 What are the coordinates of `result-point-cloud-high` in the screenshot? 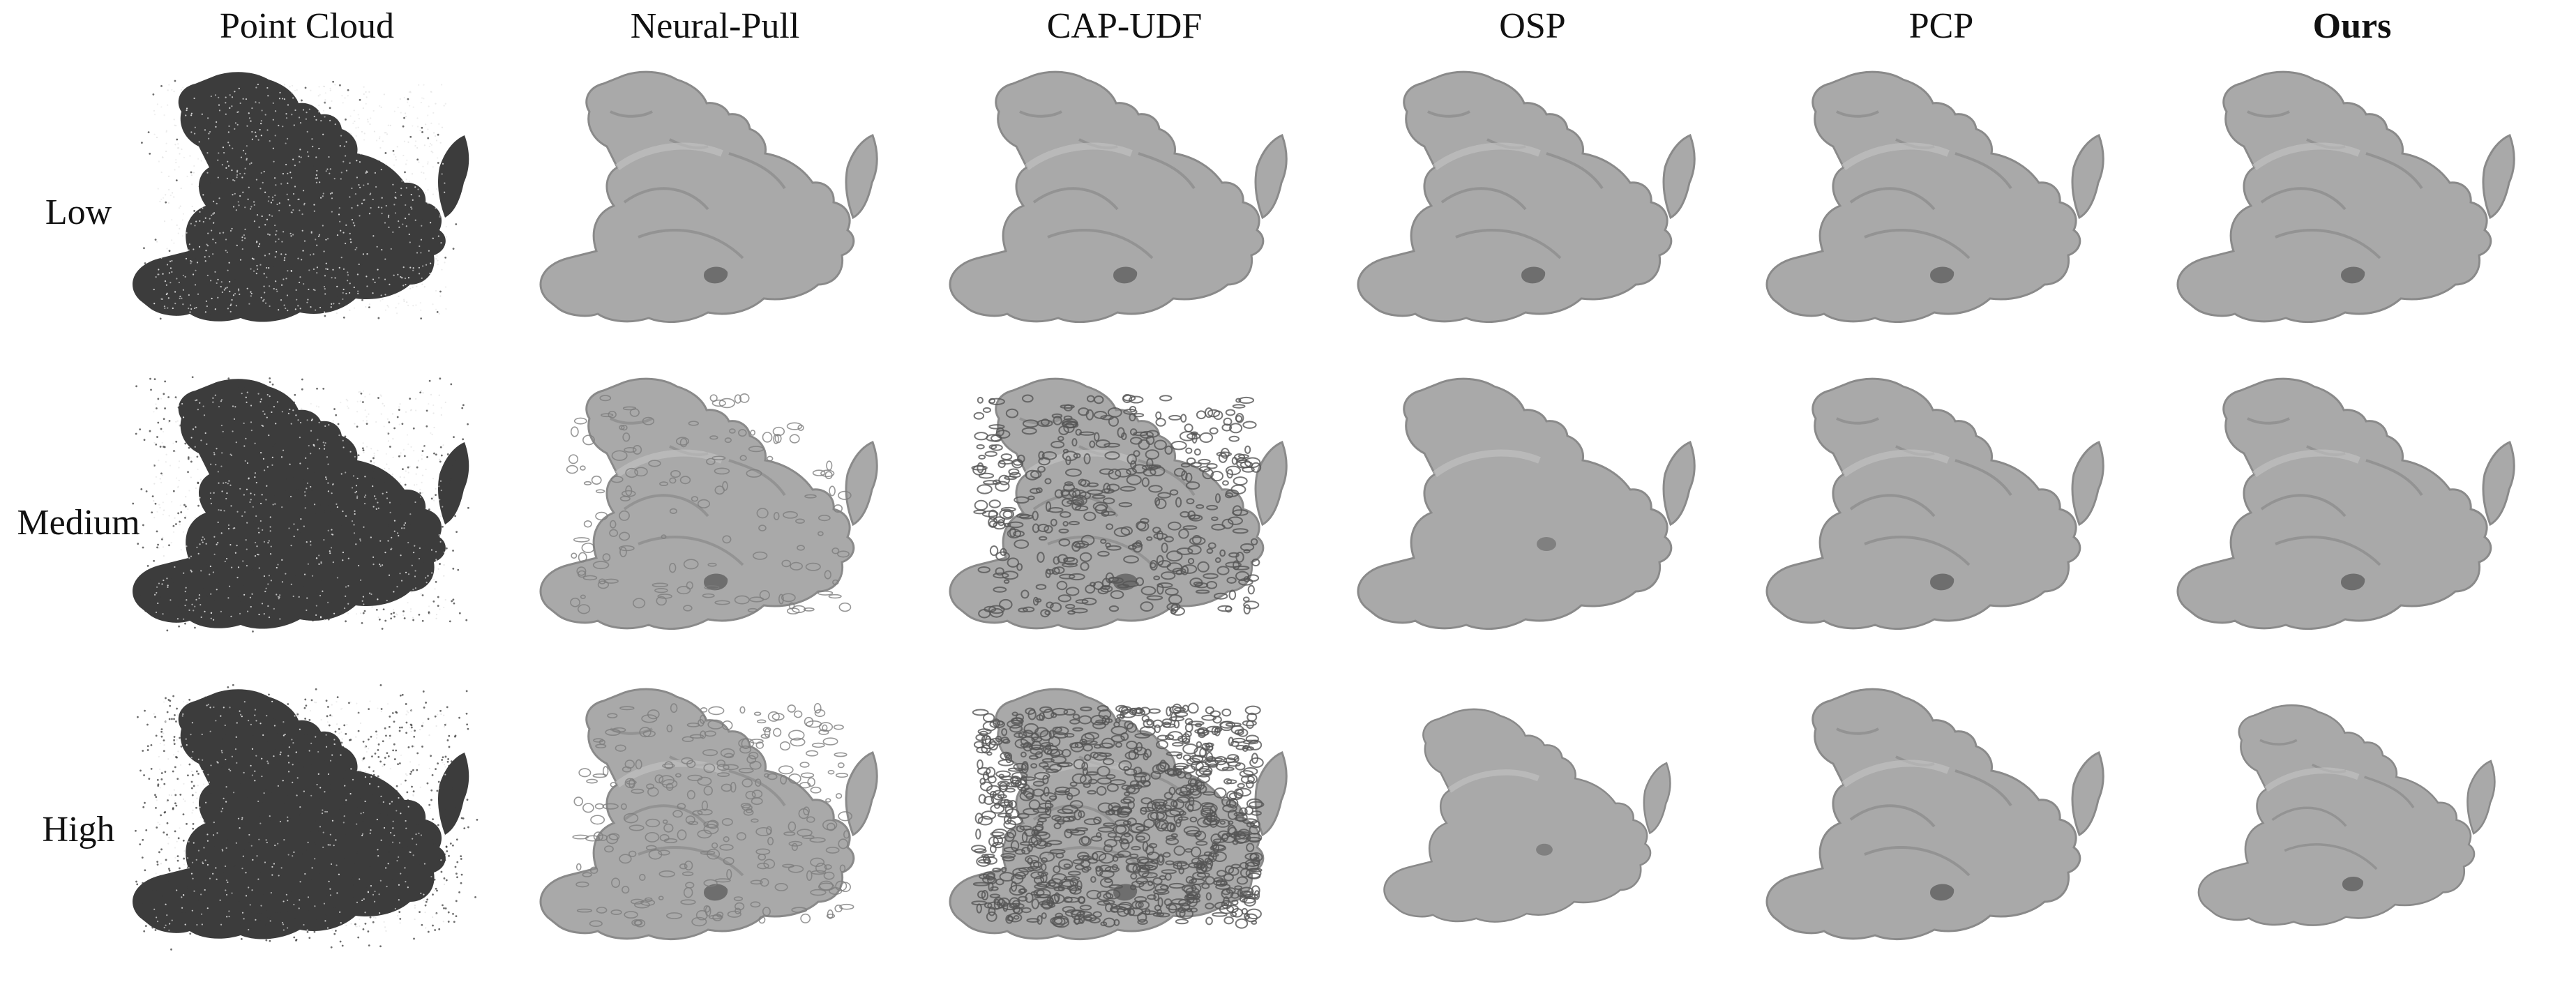 It's located at (307, 823).